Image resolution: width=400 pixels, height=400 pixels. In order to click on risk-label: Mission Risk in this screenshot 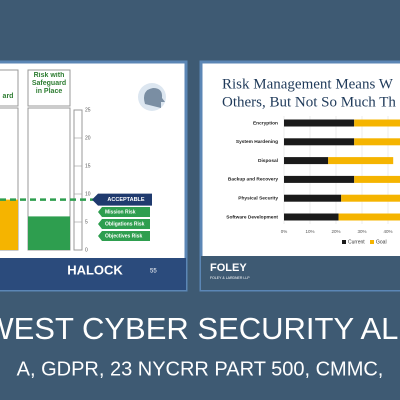, I will do `click(120, 212)`.